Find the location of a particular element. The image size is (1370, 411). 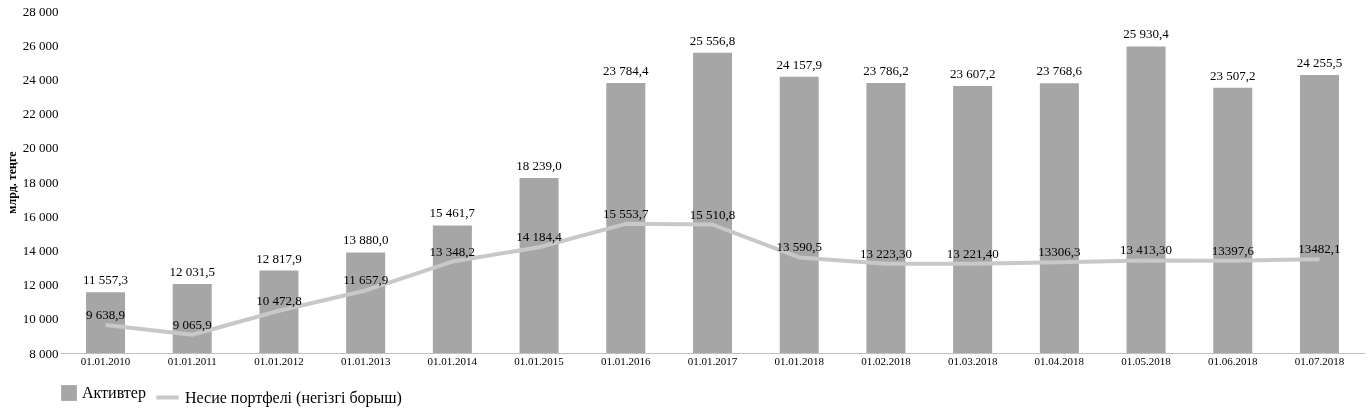

x-tick-label: 01.02.2018 is located at coordinates (886, 360).